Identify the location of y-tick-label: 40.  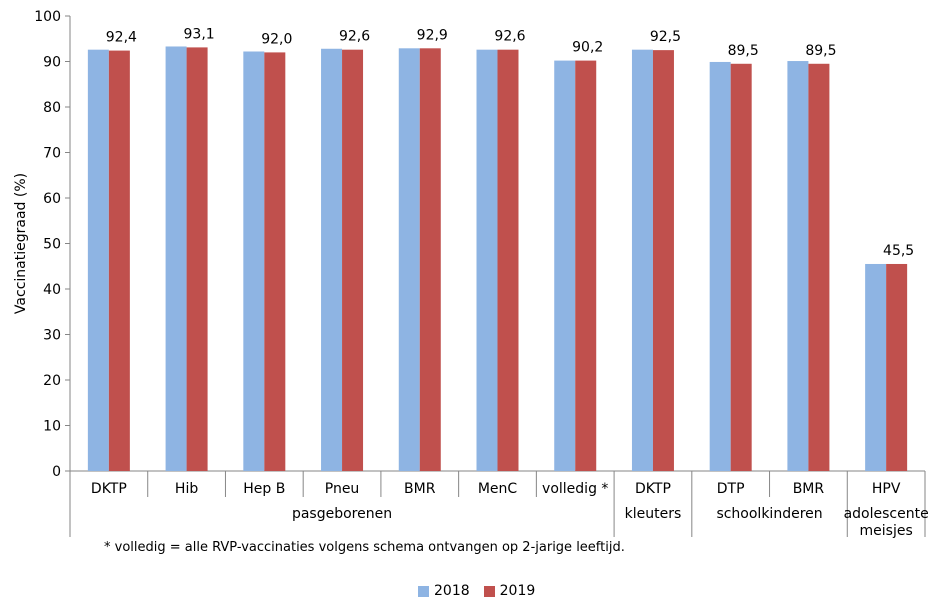
(52, 290).